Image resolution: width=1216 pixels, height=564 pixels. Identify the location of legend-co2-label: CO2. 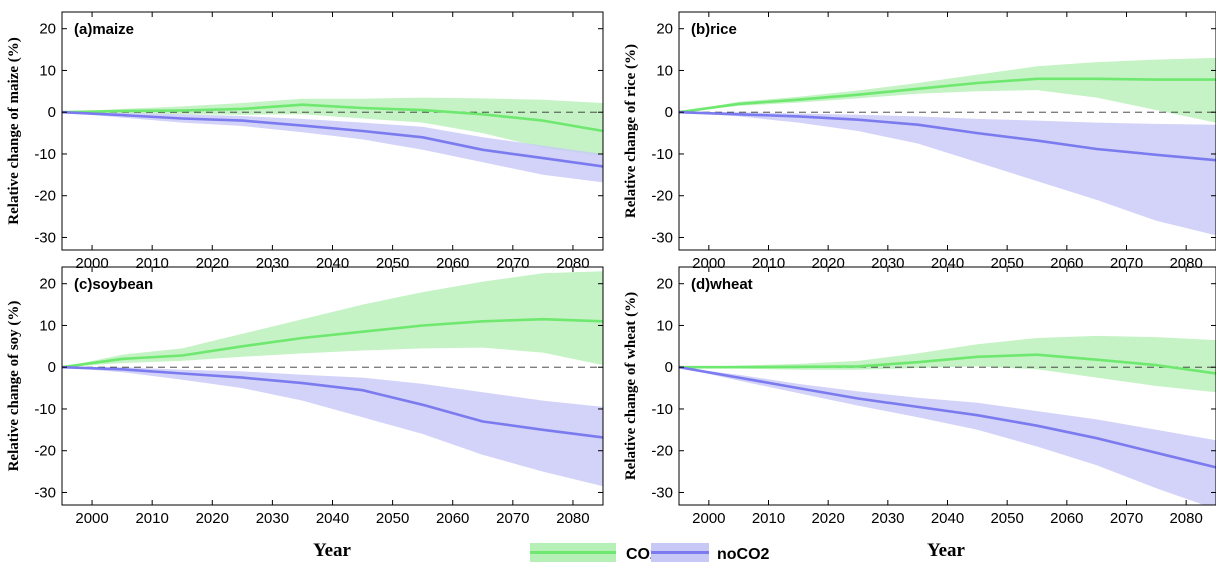
(642, 554).